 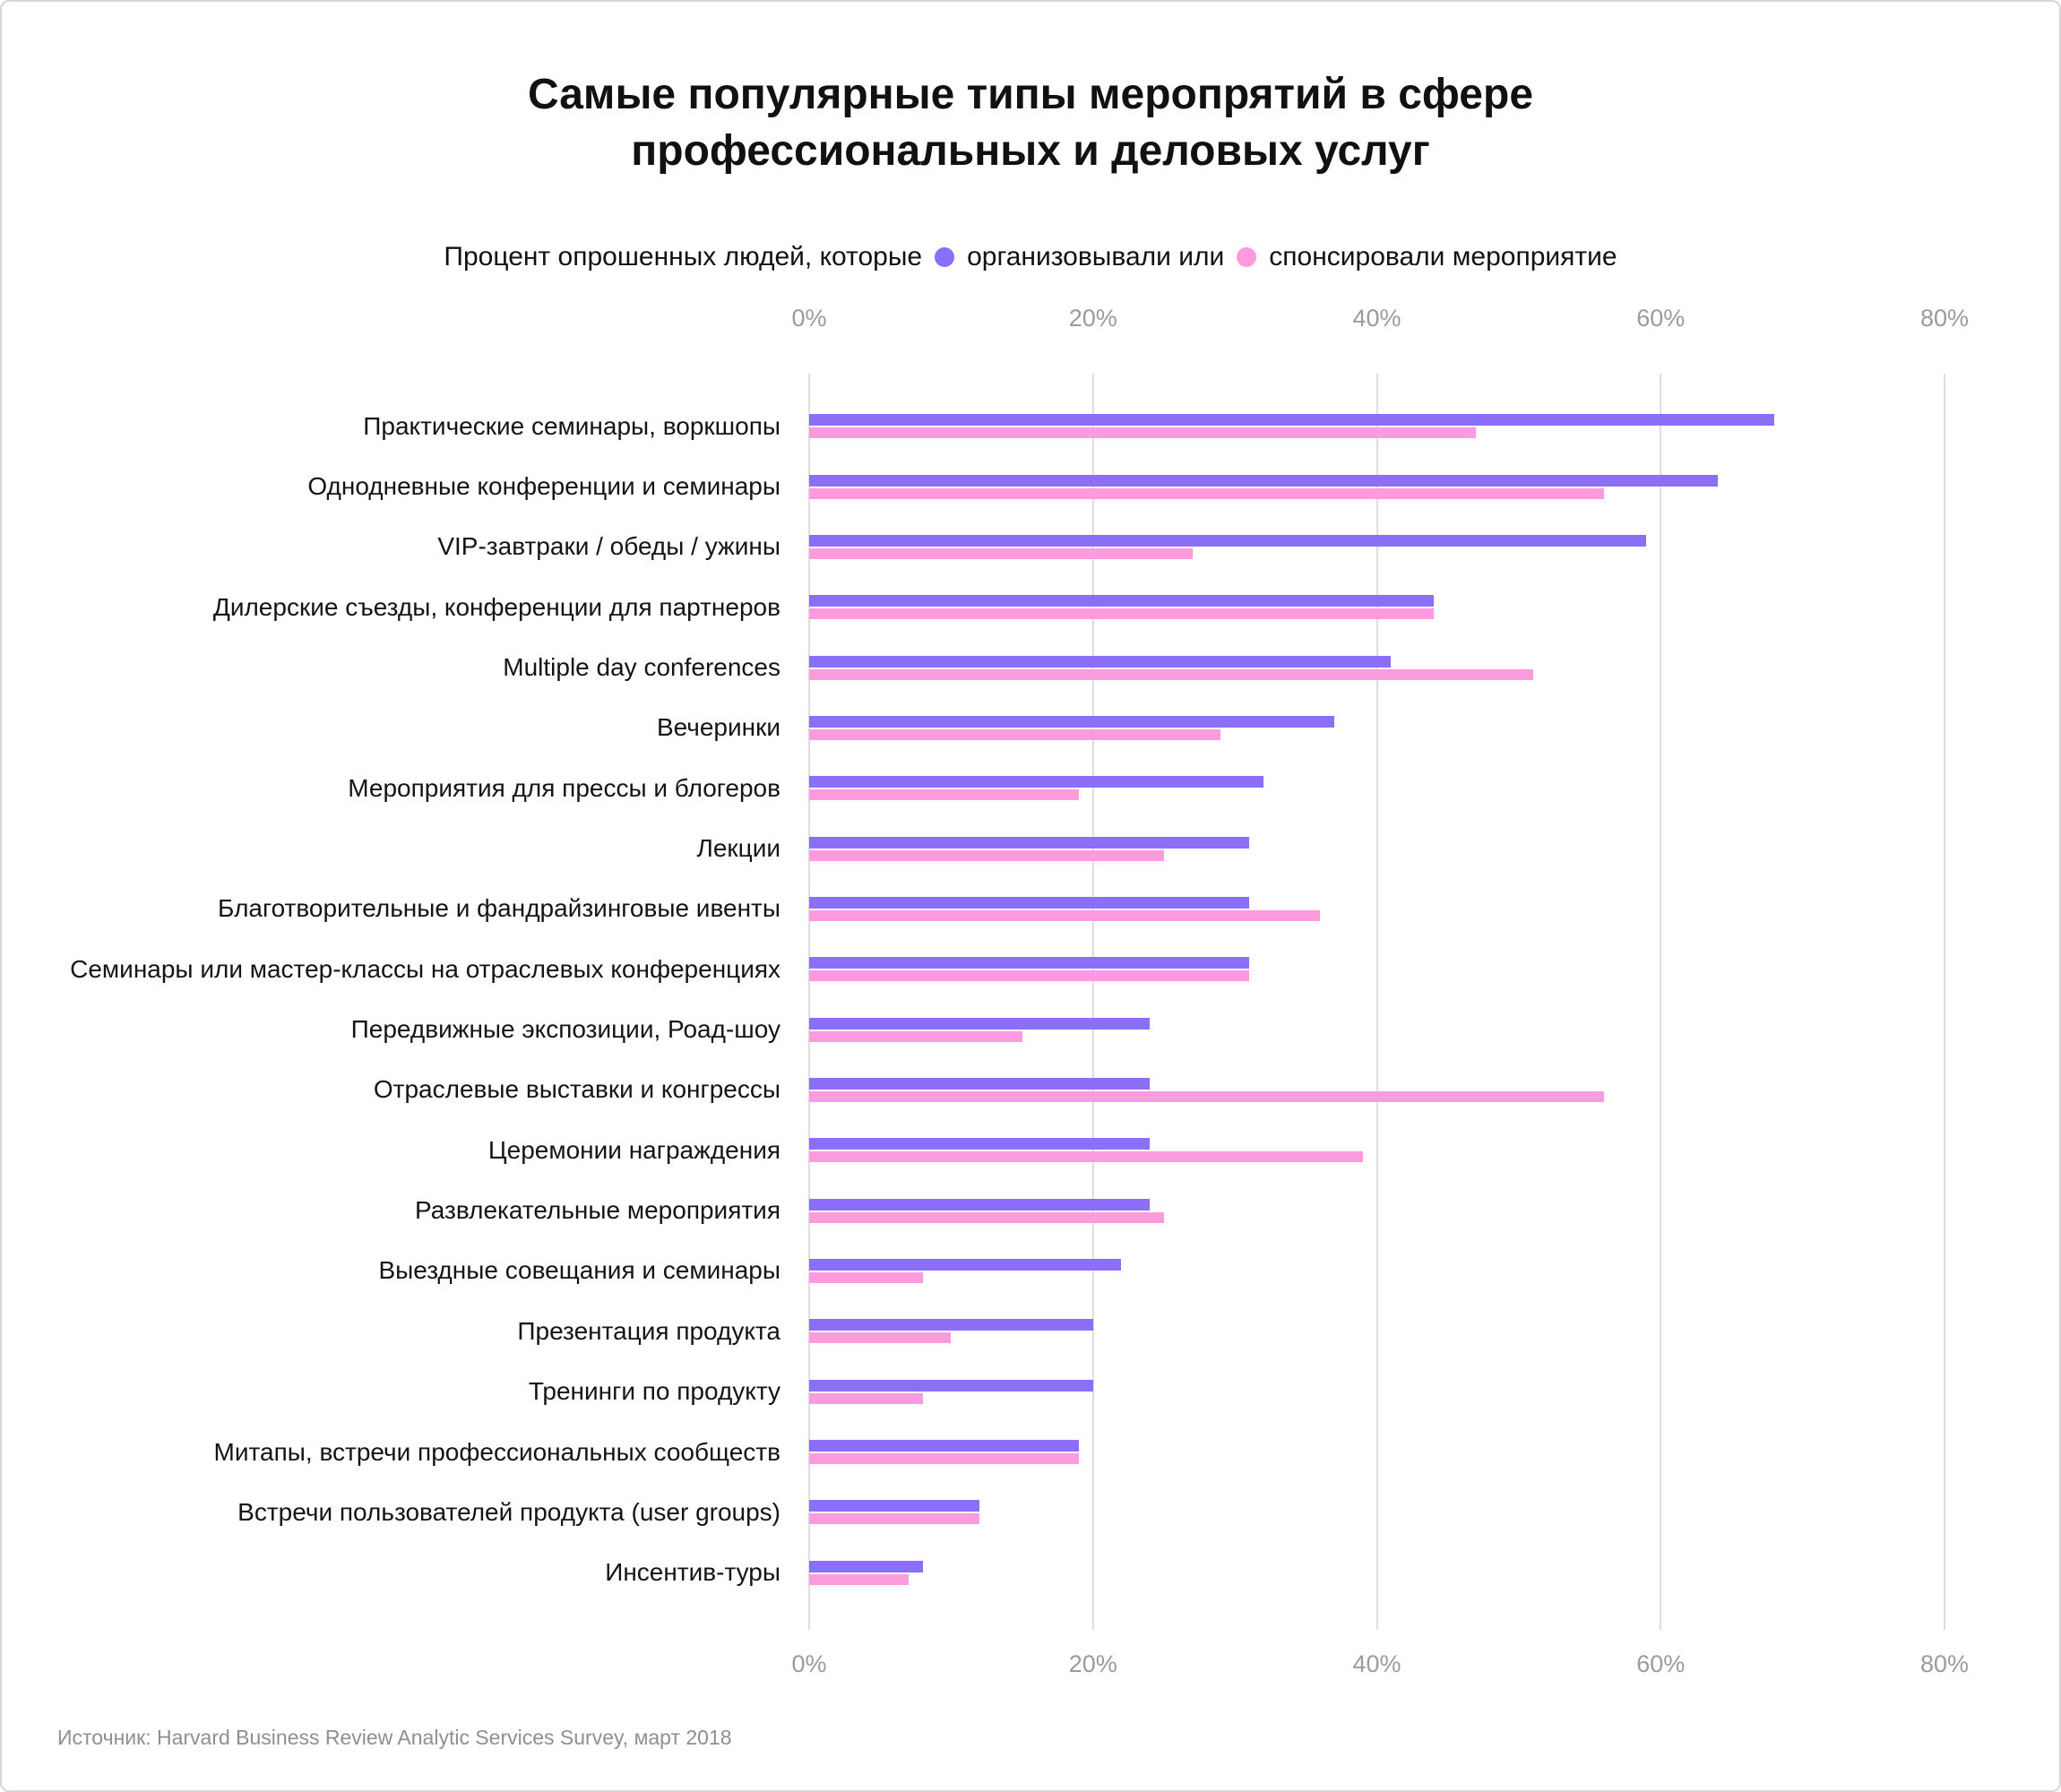 I want to click on category-label: Практические семинары, воркшопы, so click(x=571, y=426).